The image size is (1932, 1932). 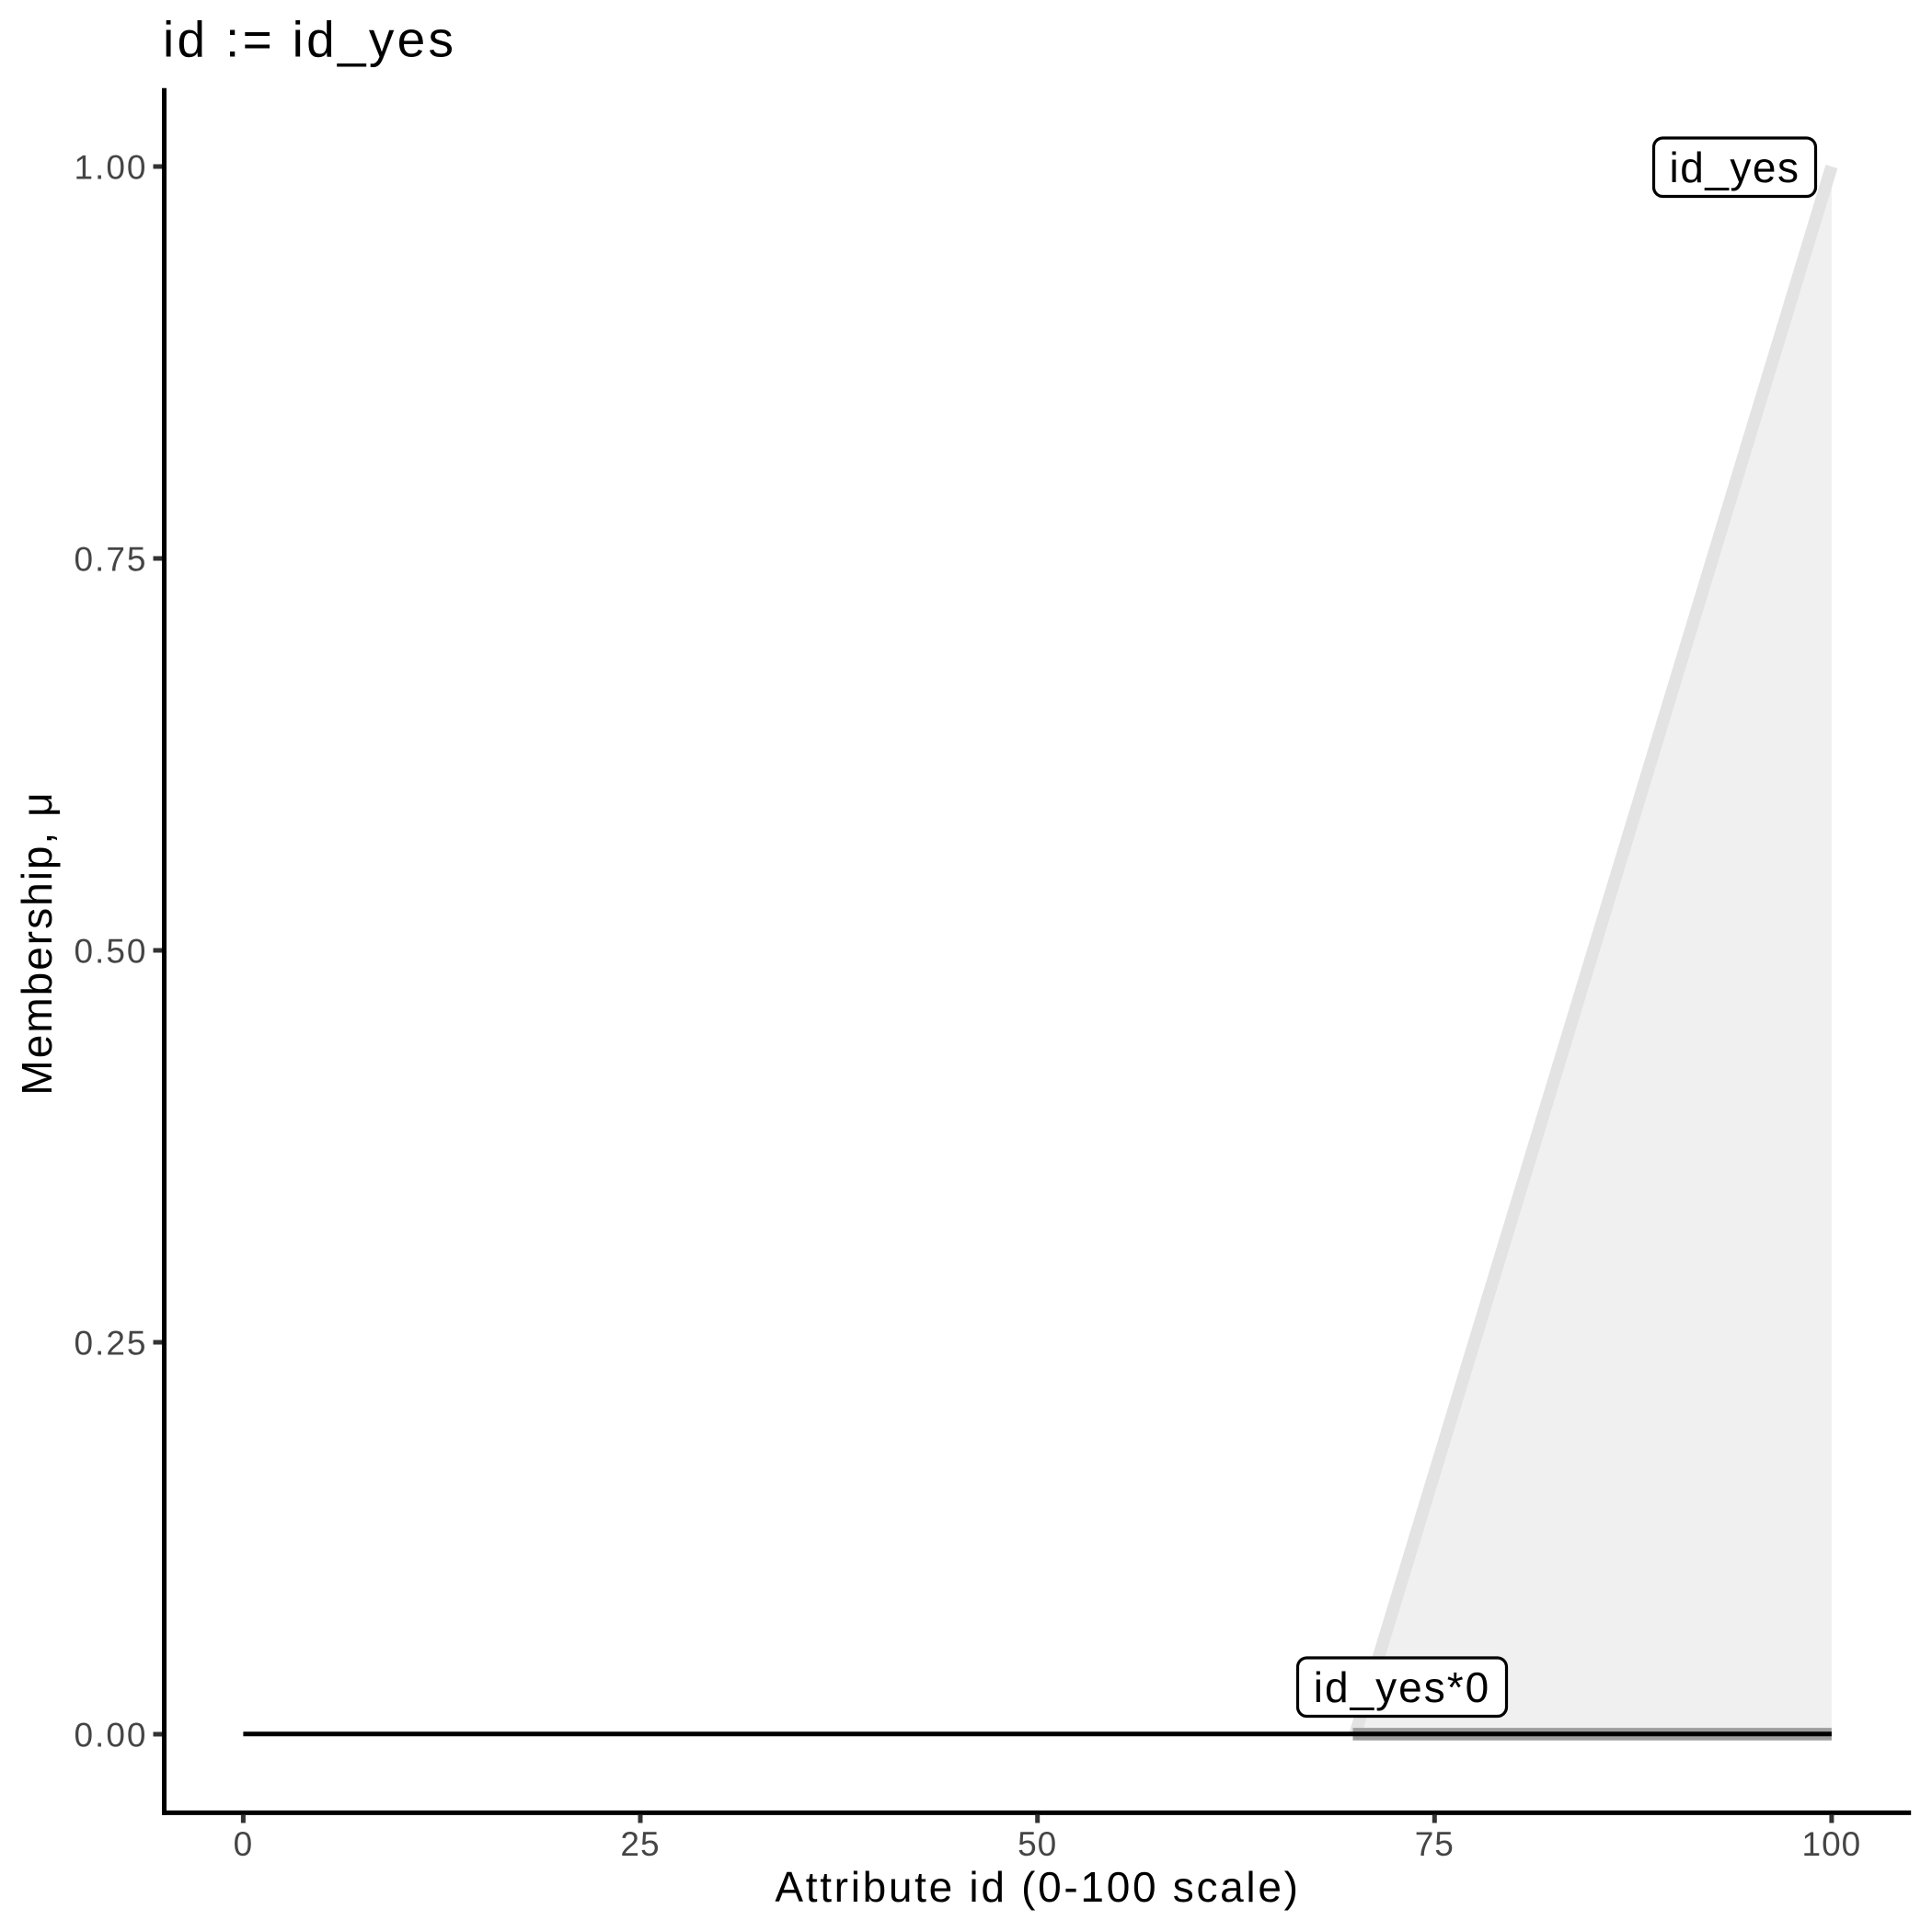 What do you see at coordinates (1037, 1844) in the screenshot?
I see `svg-text: 50` at bounding box center [1037, 1844].